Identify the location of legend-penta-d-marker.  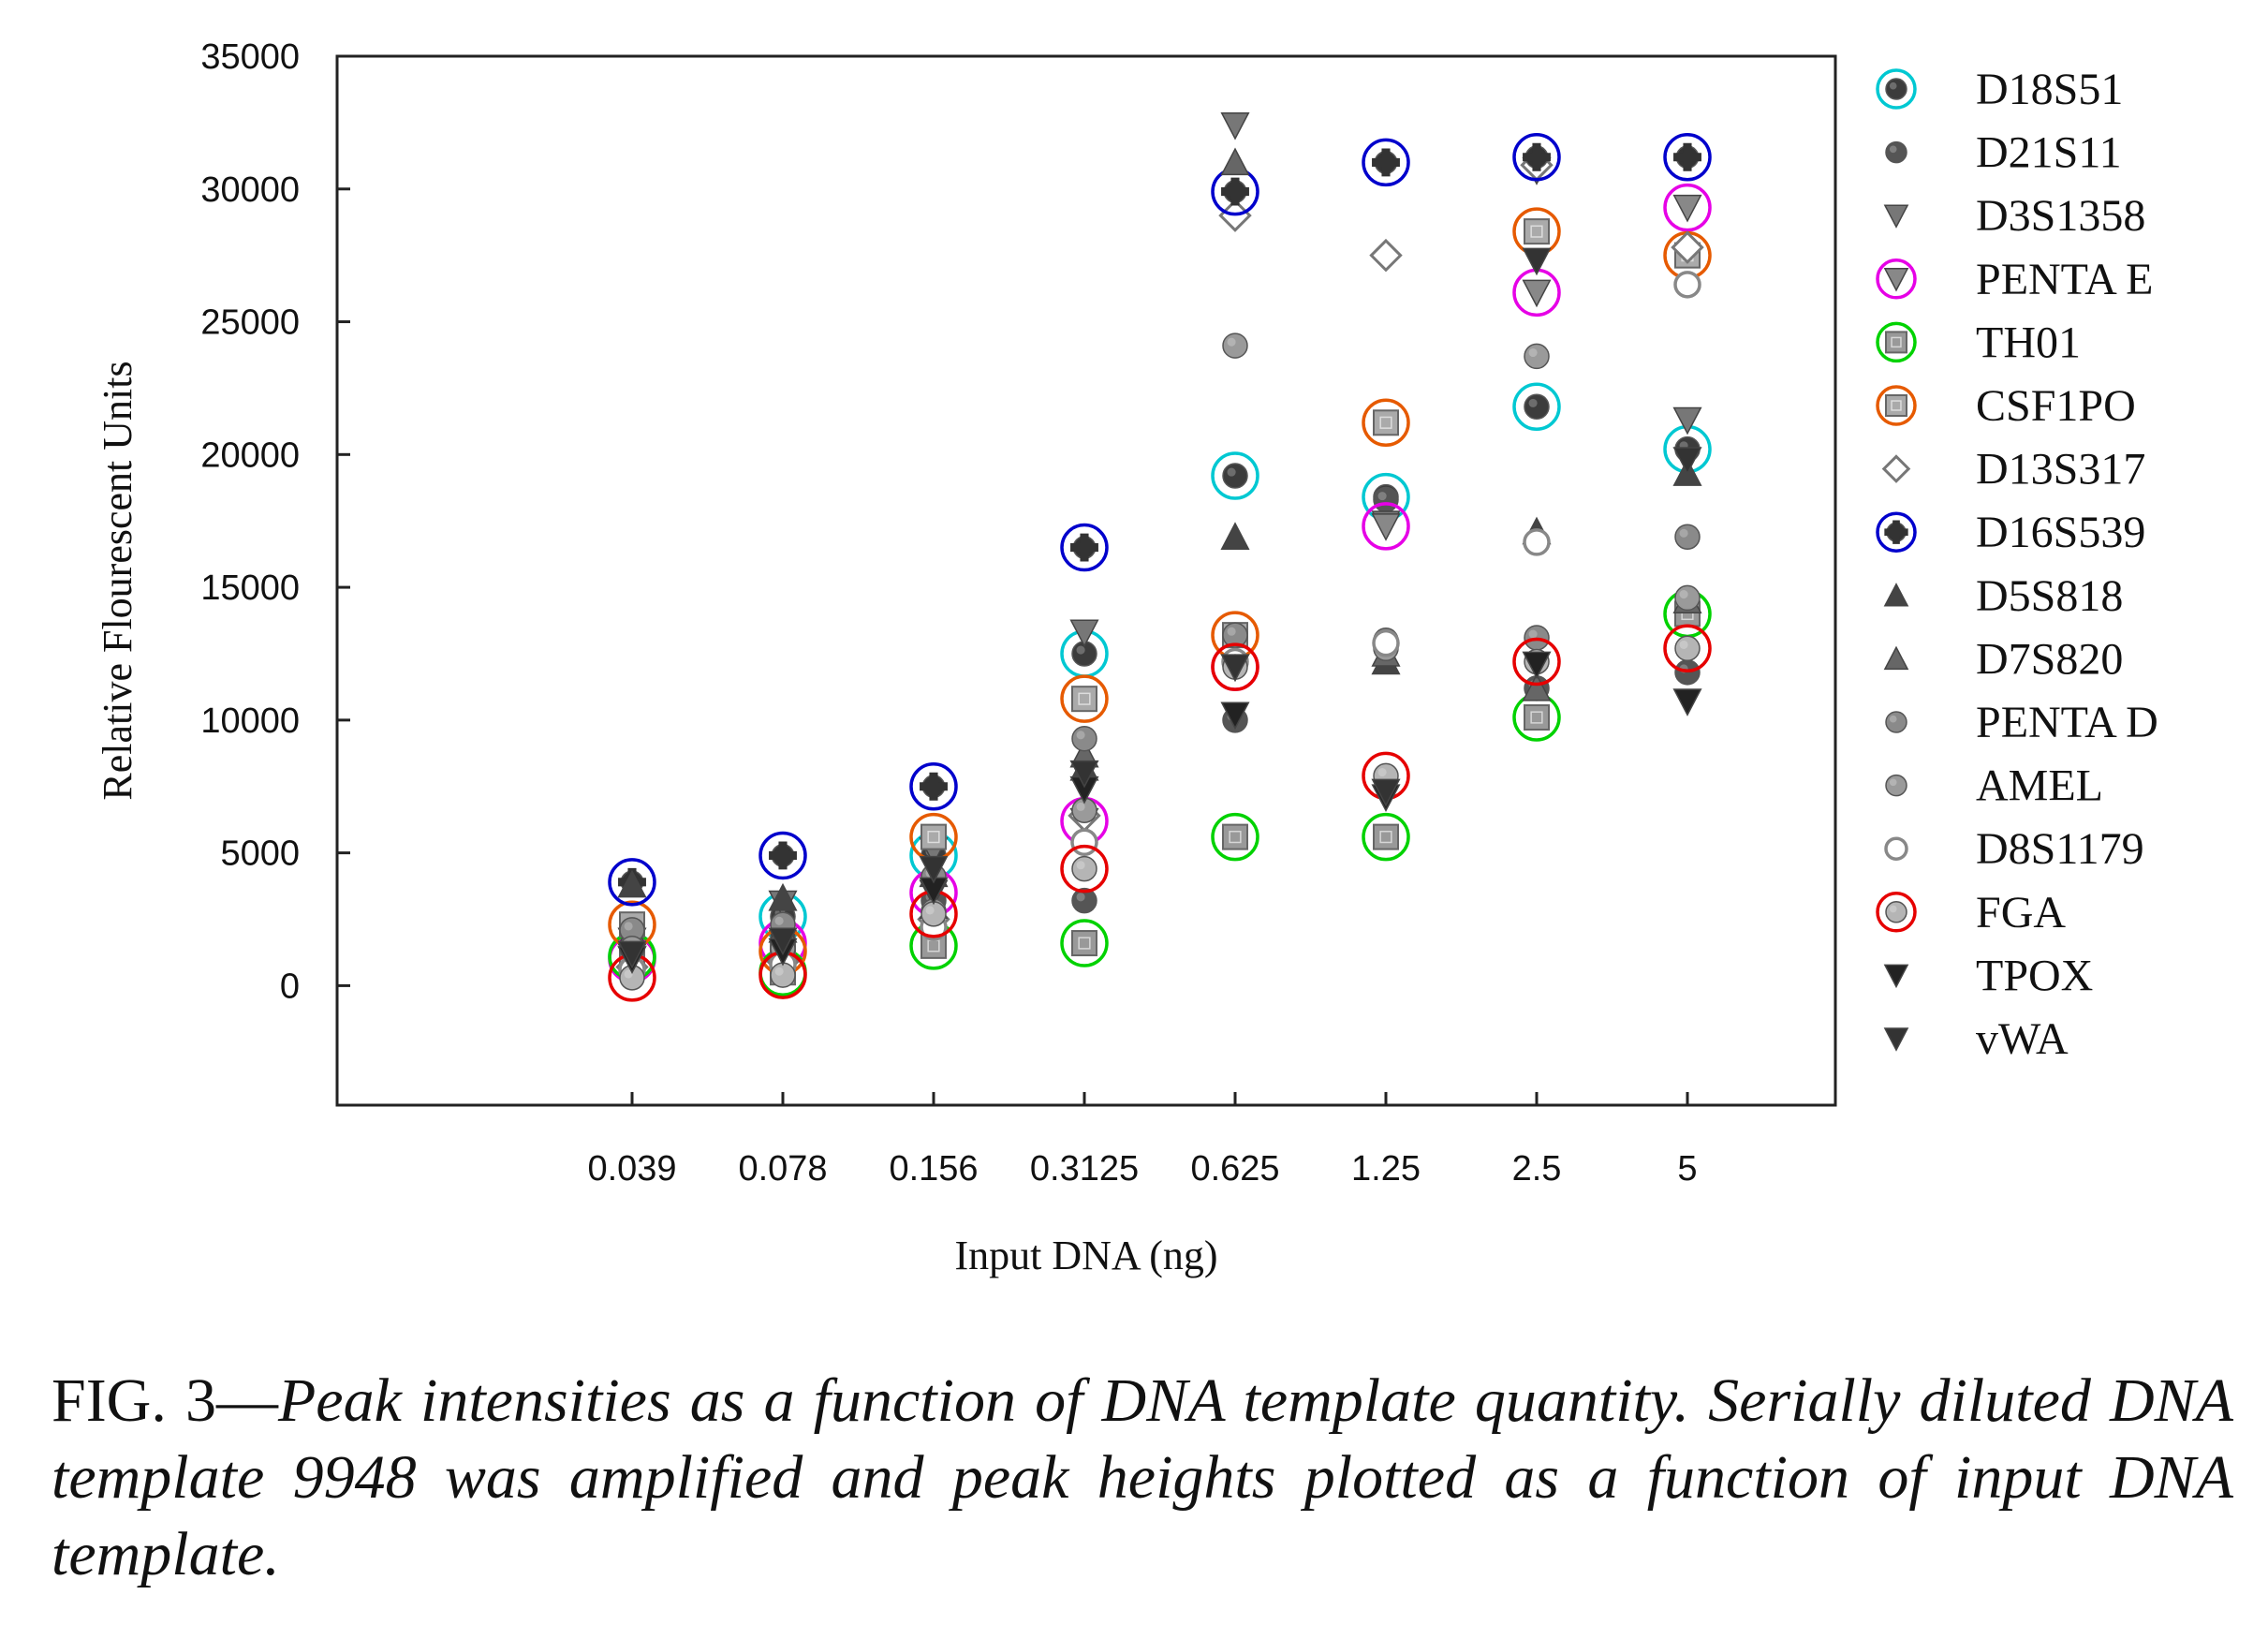
(1896, 722).